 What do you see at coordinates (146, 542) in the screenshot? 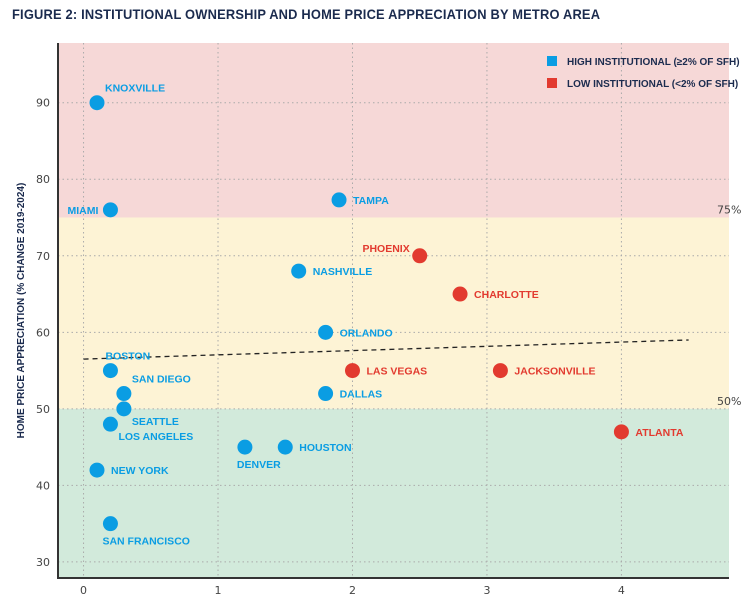
I see `point-label: SAN FRANCISCO` at bounding box center [146, 542].